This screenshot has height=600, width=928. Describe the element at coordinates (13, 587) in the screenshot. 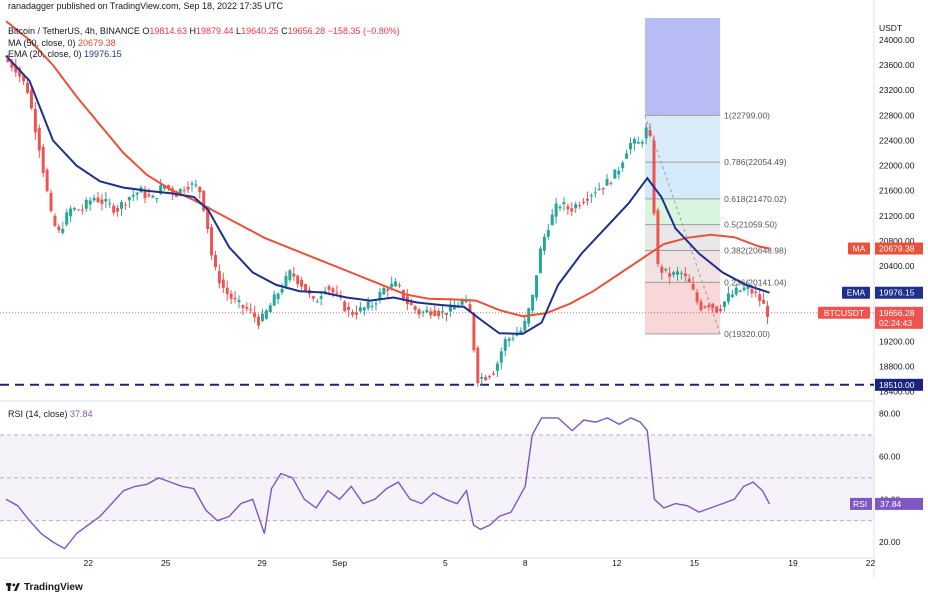

I see `tradingview-logo-icon` at that location.